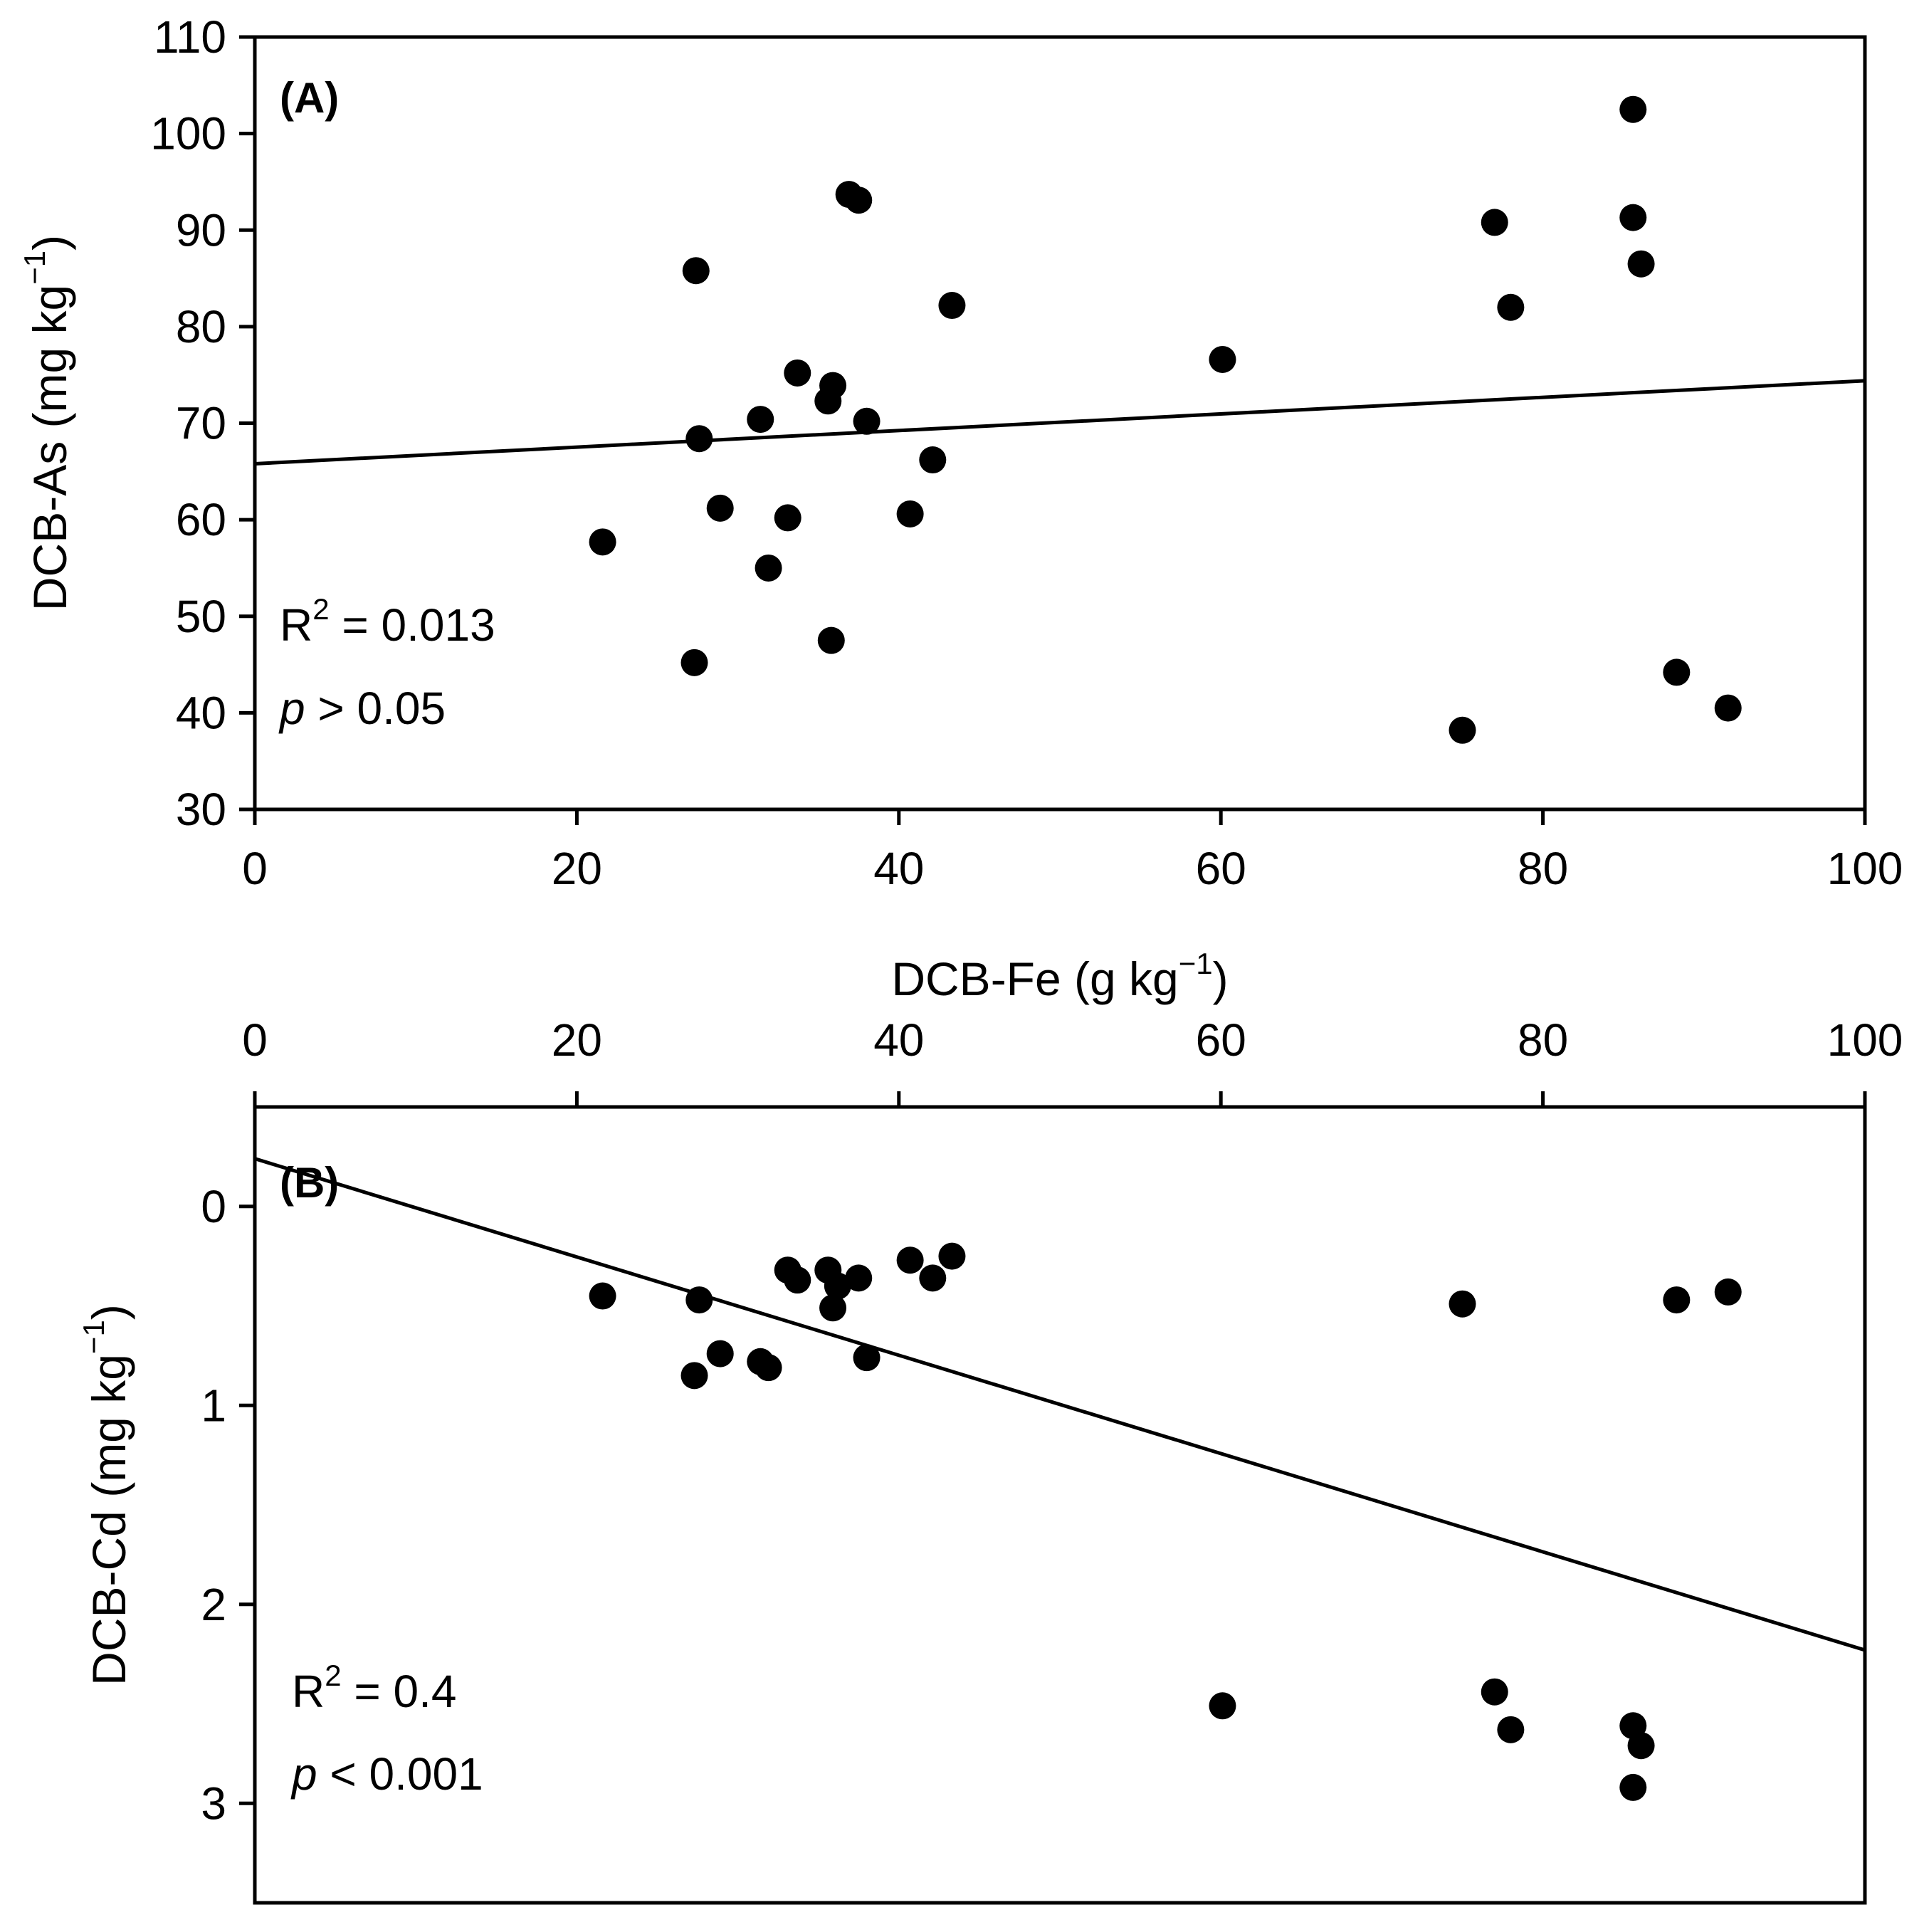 This screenshot has height=1932, width=1924. I want to click on panel-a-y-tick-label: 50, so click(201, 616).